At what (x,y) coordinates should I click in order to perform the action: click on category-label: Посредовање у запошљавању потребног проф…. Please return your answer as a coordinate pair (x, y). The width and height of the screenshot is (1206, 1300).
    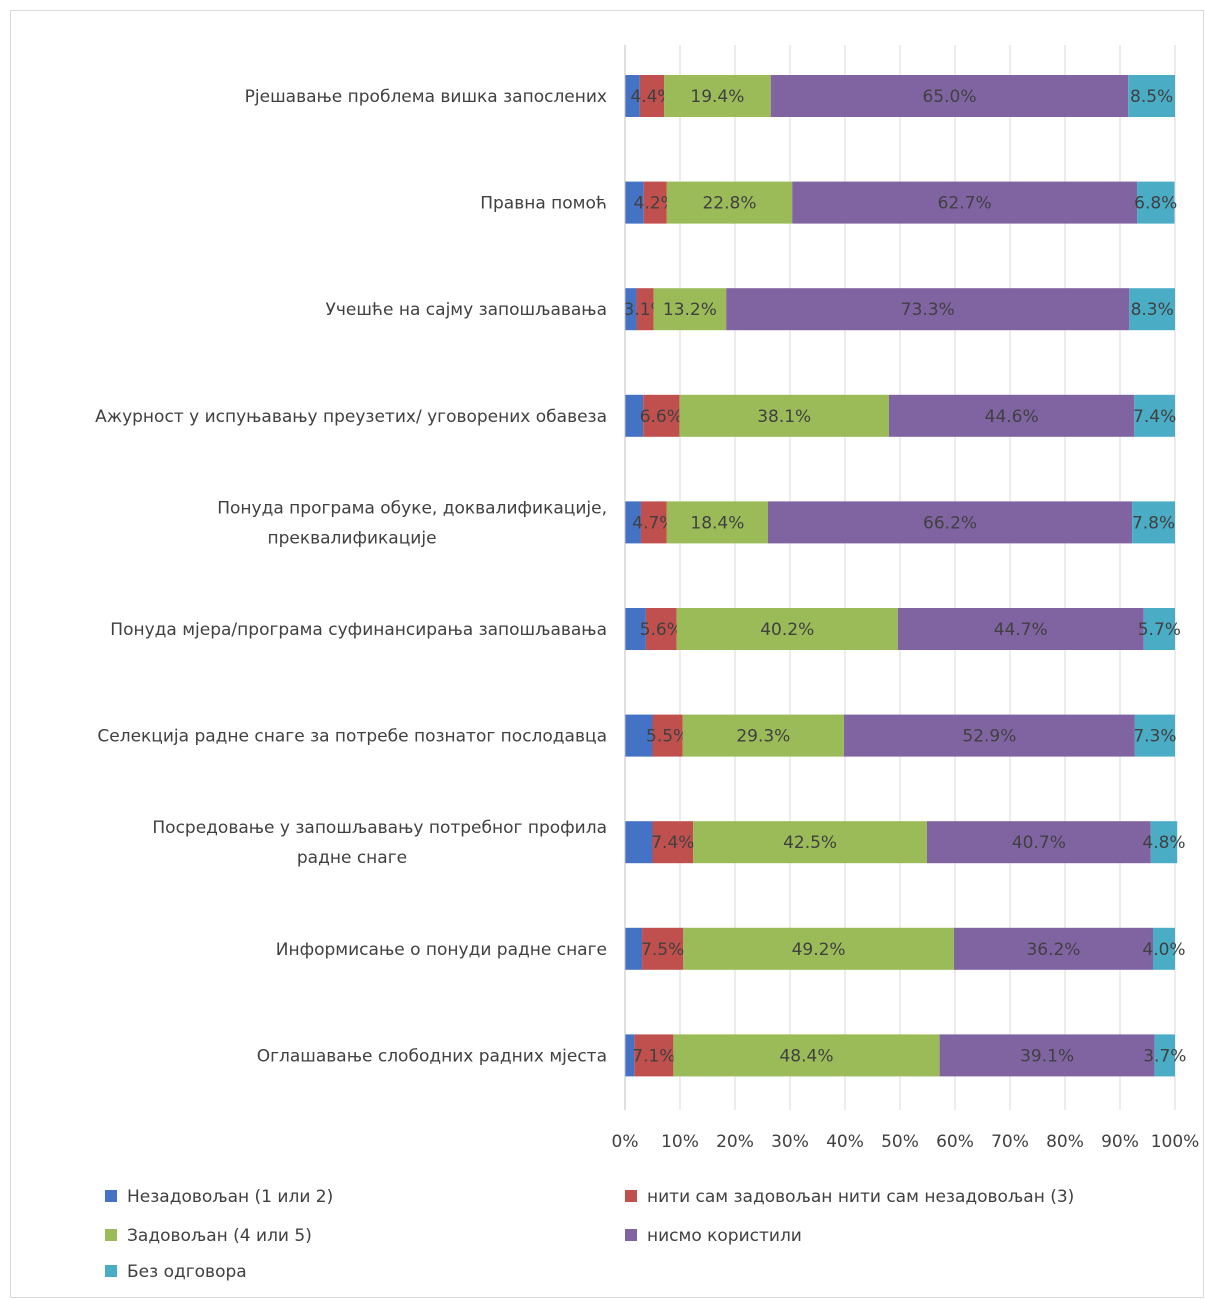
    Looking at the image, I should click on (379, 843).